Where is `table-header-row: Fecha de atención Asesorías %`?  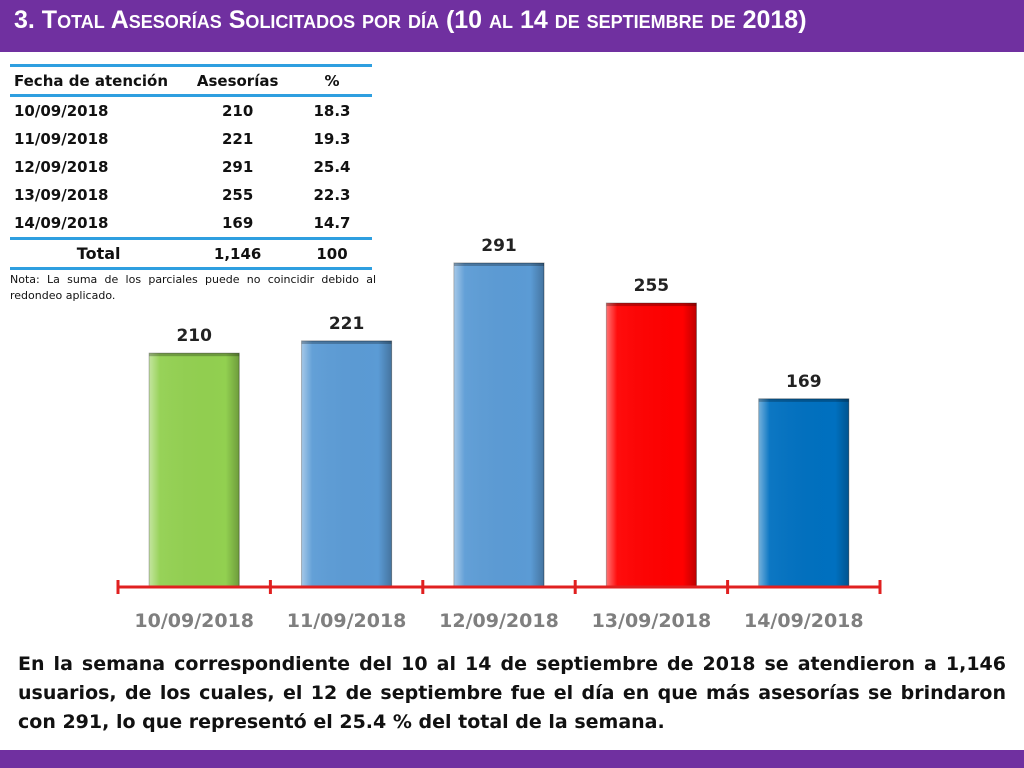
table-header-row: Fecha de atención Asesorías % is located at coordinates (191, 80).